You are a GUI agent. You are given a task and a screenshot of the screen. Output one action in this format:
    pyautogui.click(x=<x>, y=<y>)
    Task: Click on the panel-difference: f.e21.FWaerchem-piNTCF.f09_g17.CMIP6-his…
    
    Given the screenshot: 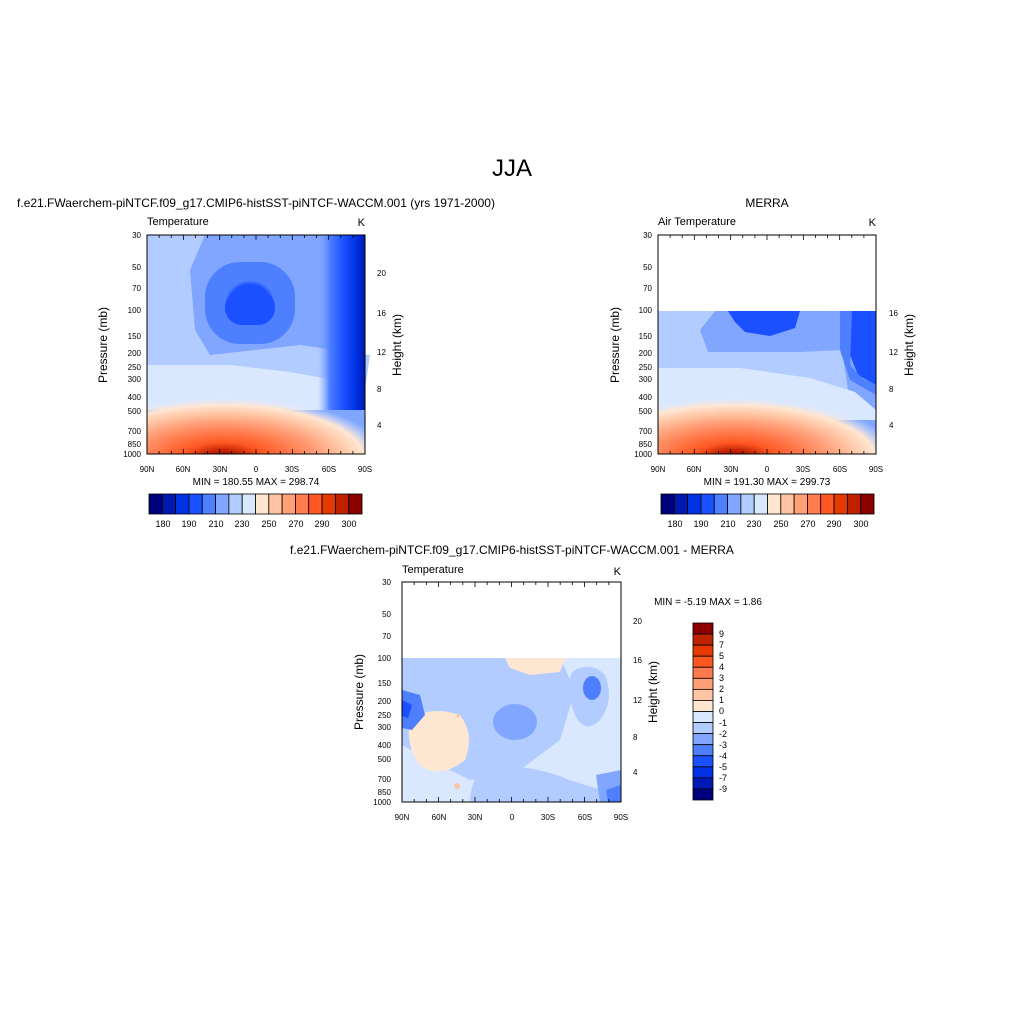 What is the action you would take?
    pyautogui.click(x=526, y=682)
    